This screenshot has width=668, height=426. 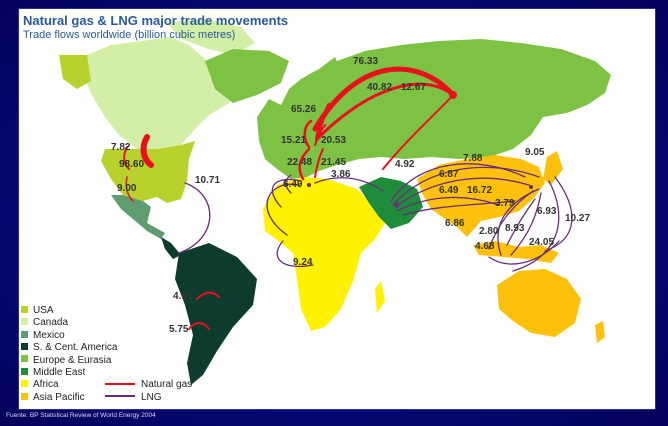 What do you see at coordinates (308, 134) in the screenshot?
I see `gas-flow-netherlands-europe` at bounding box center [308, 134].